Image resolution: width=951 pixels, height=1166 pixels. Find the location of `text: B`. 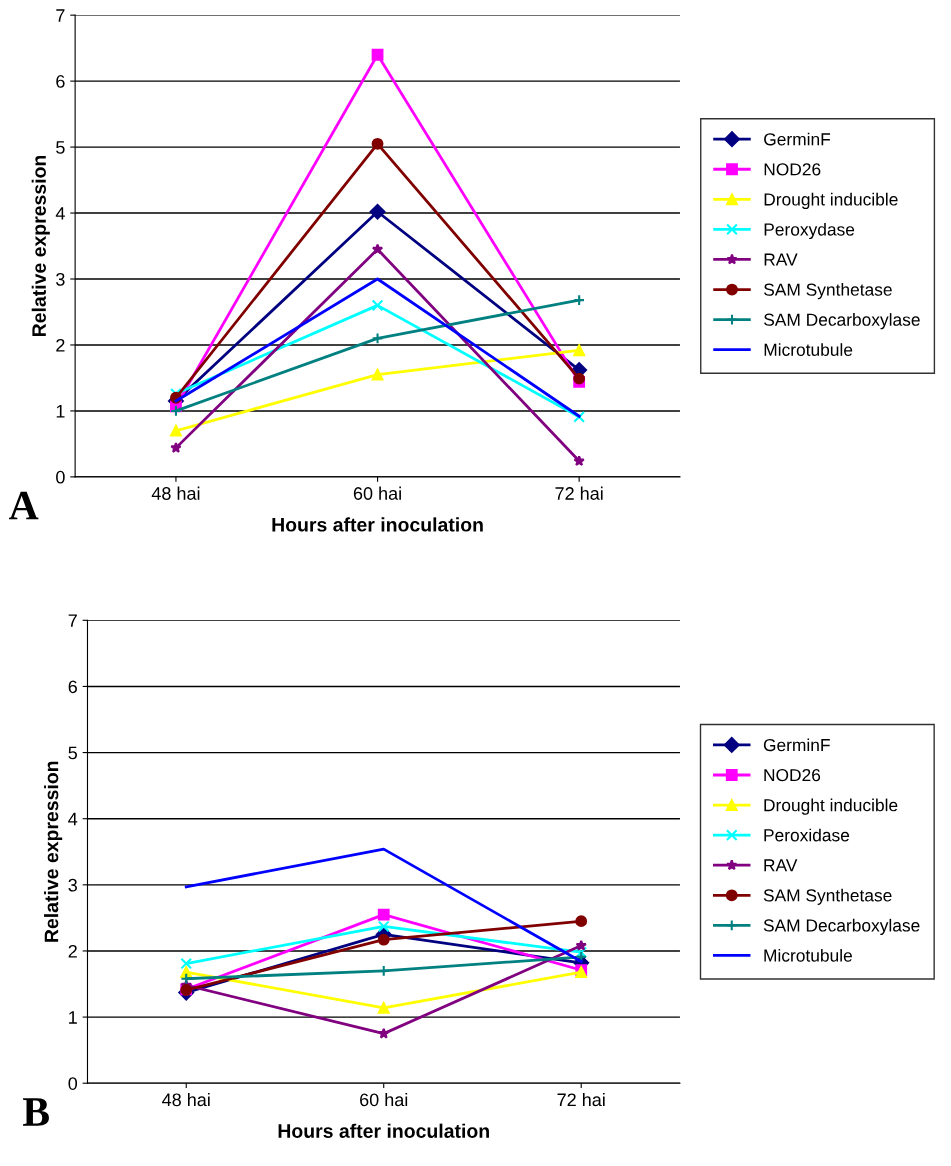

text: B is located at coordinates (36, 1112).